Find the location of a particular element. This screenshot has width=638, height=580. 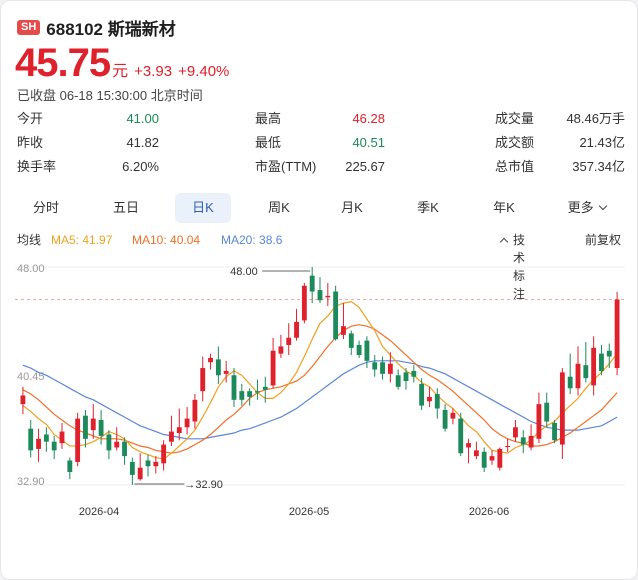

ma10-legend: MA10: 40.04 is located at coordinates (166, 240).